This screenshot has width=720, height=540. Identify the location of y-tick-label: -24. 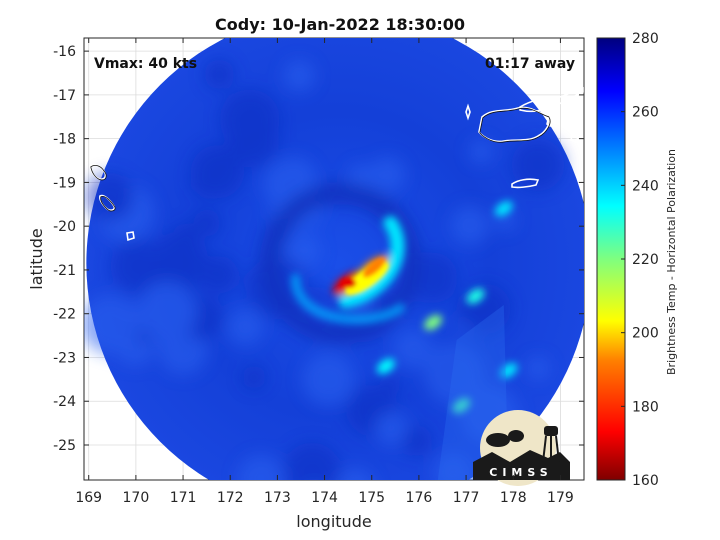
(64, 402).